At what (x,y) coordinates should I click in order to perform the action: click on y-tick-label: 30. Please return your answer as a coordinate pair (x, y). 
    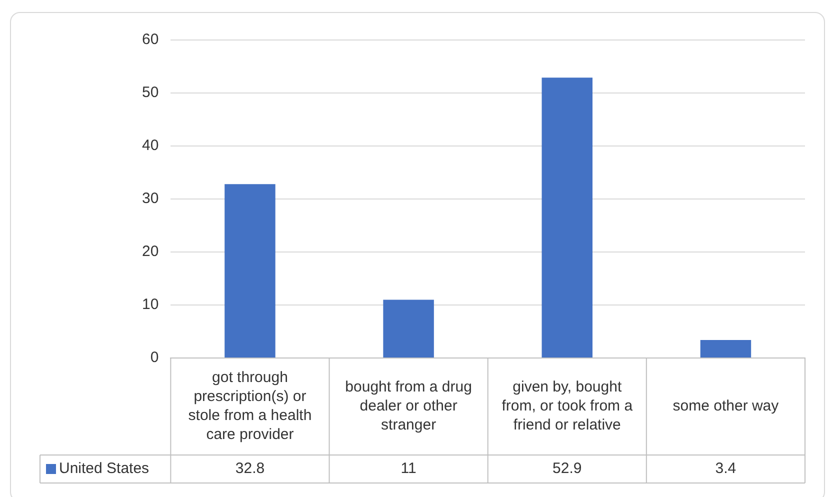
    Looking at the image, I should click on (150, 199).